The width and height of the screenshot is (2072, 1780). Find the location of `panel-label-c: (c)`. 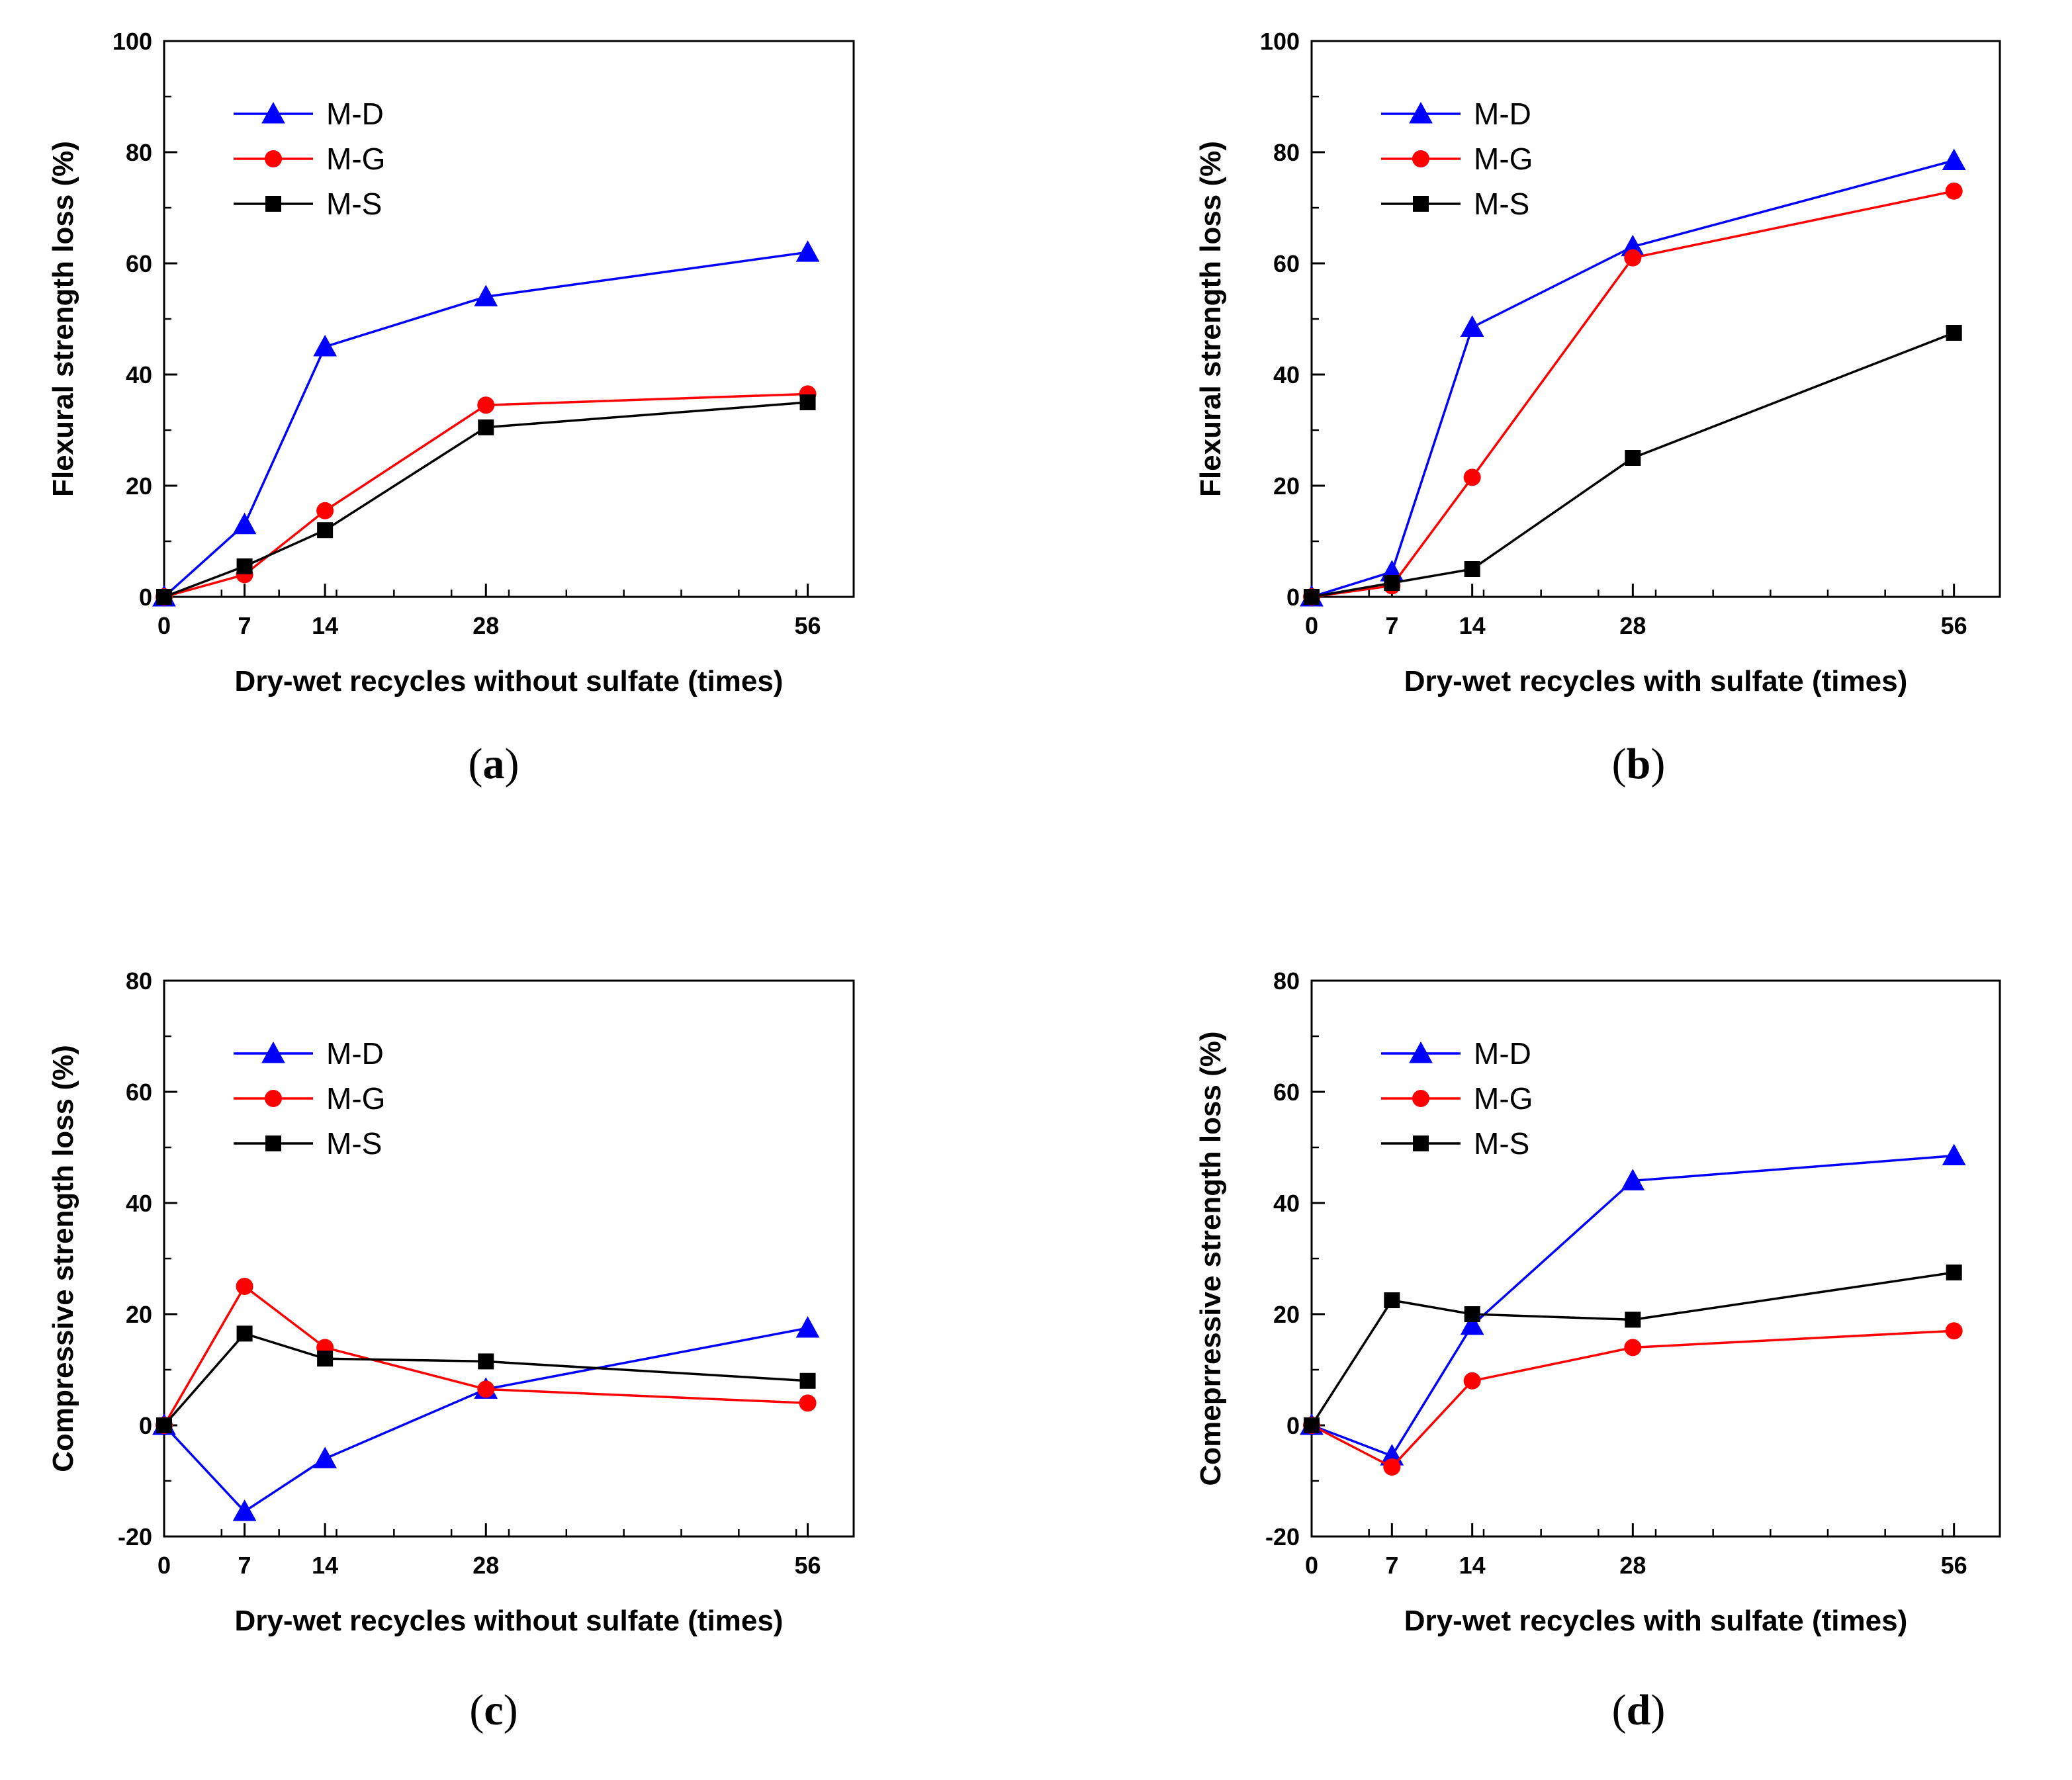

panel-label-c: (c) is located at coordinates (493, 1710).